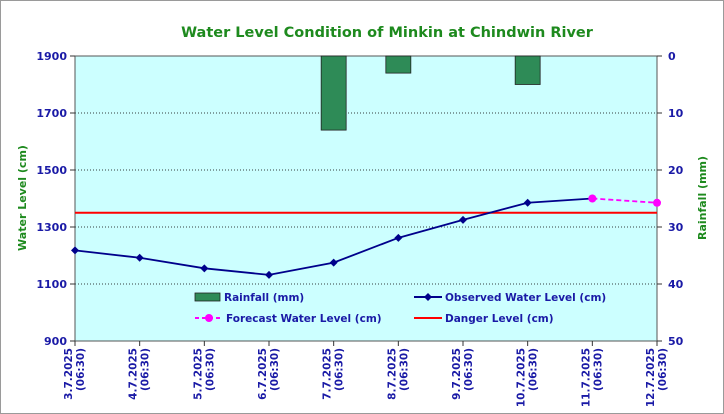  Describe the element at coordinates (702, 198) in the screenshot. I see `right-axis-title: Rainfall (mm)` at that location.